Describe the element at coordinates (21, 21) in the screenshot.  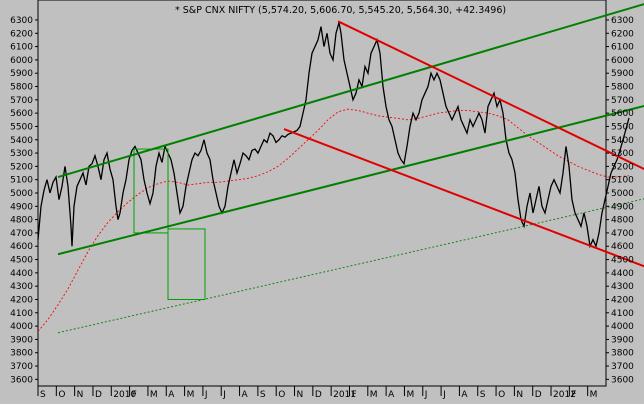
I see `left-tick-label-6300: 6300` at that location.